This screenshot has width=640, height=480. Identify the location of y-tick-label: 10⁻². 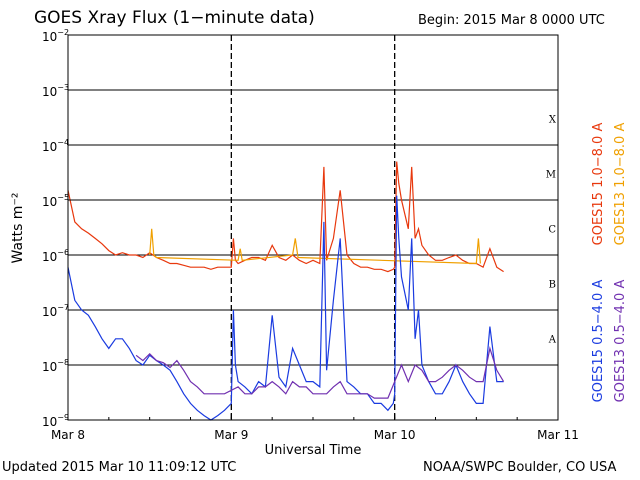
(55, 36).